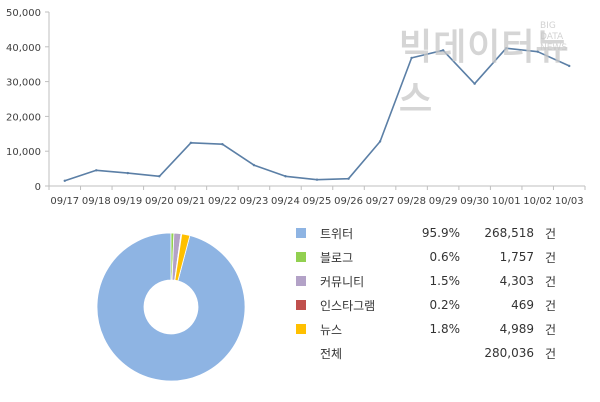  What do you see at coordinates (445, 329) in the screenshot?
I see `legend-percent: 1.8%` at bounding box center [445, 329].